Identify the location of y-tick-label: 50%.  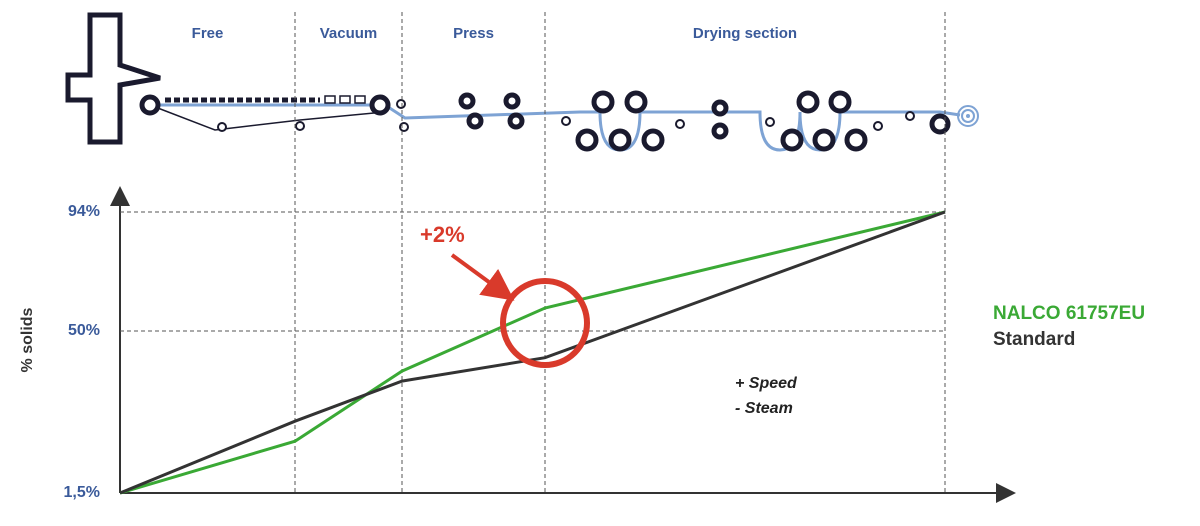
(84, 330).